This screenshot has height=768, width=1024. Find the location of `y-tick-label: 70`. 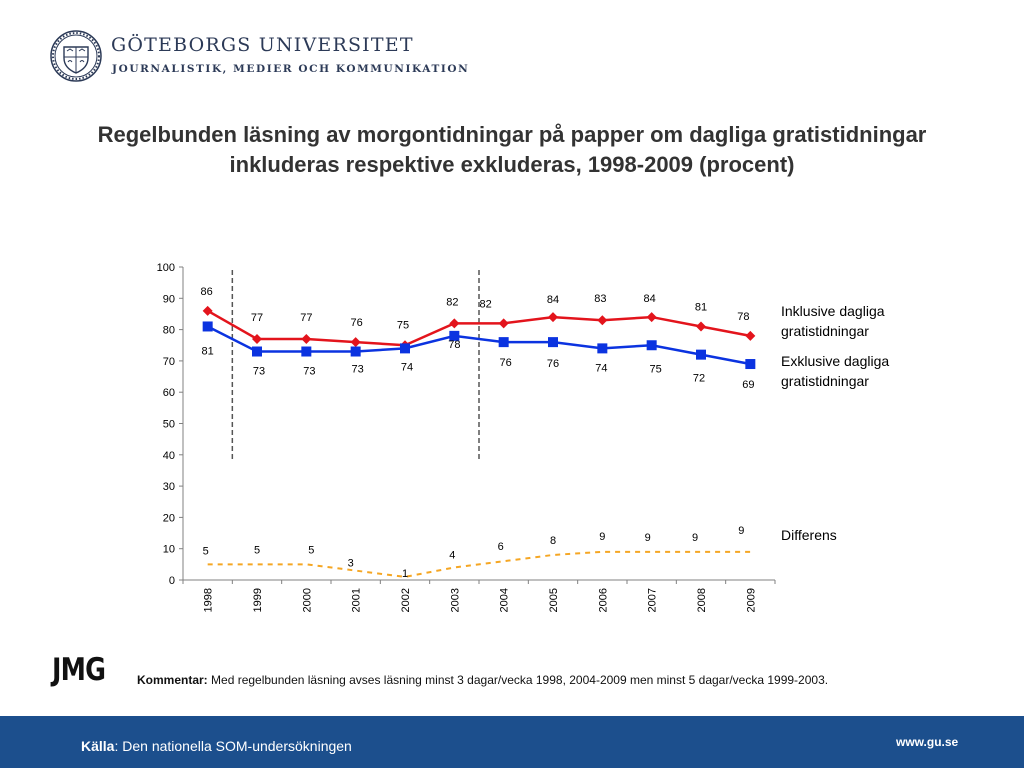

y-tick-label: 70 is located at coordinates (169, 362).